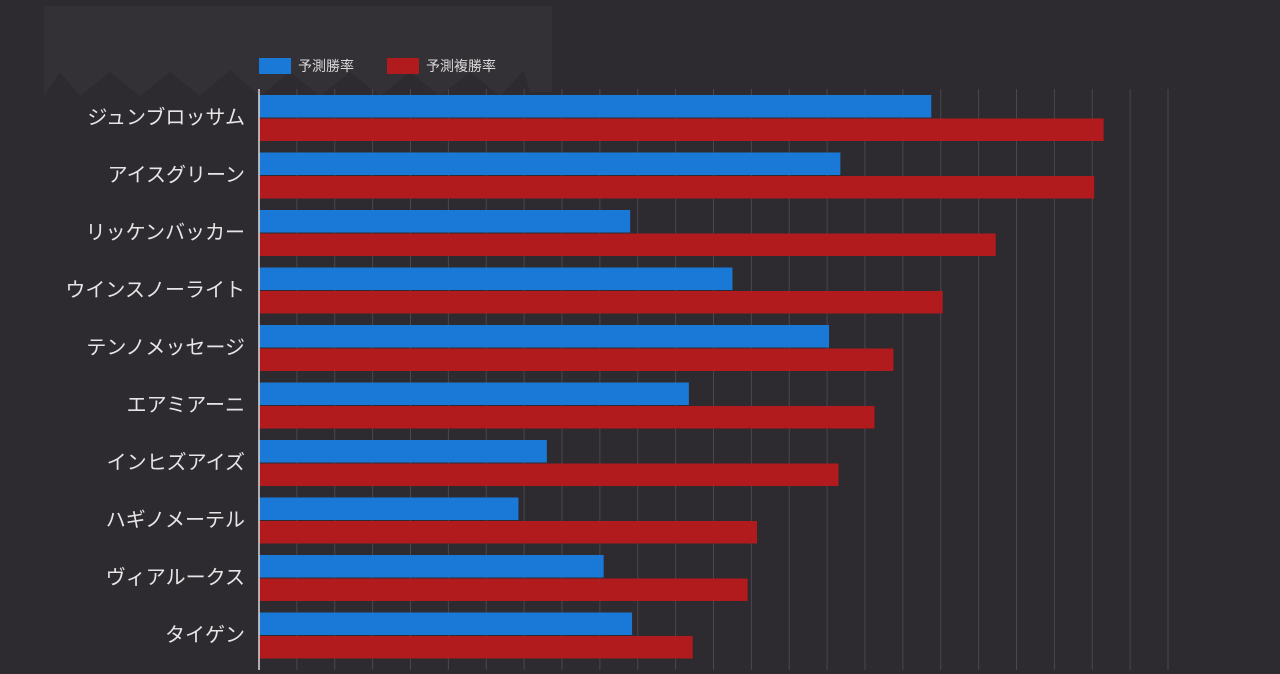  I want to click on legend-item-win-rate: 予測勝率, so click(306, 66).